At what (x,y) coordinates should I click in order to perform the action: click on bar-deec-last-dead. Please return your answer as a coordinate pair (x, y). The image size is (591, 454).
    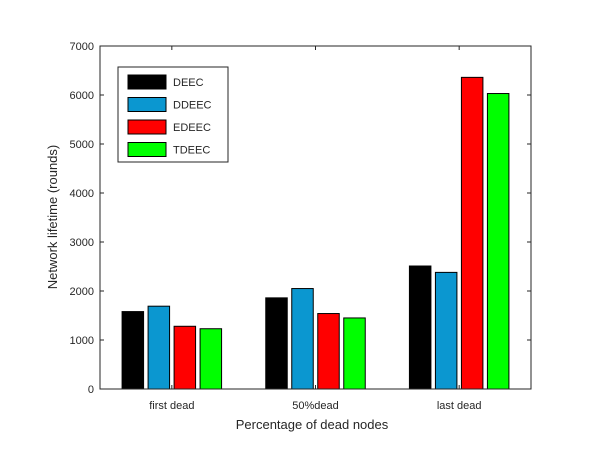
    Looking at the image, I should click on (420, 327).